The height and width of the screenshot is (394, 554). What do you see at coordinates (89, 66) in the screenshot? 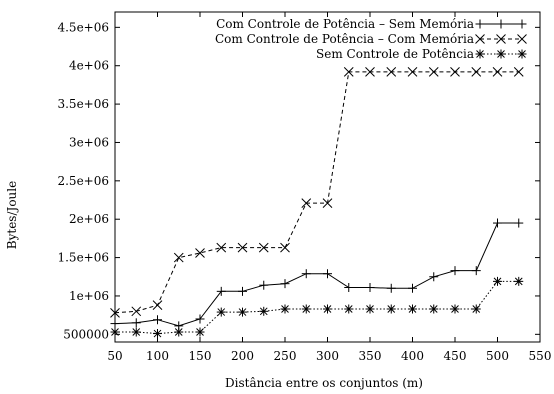
I see `y-tick-label: 4e+06` at bounding box center [89, 66].